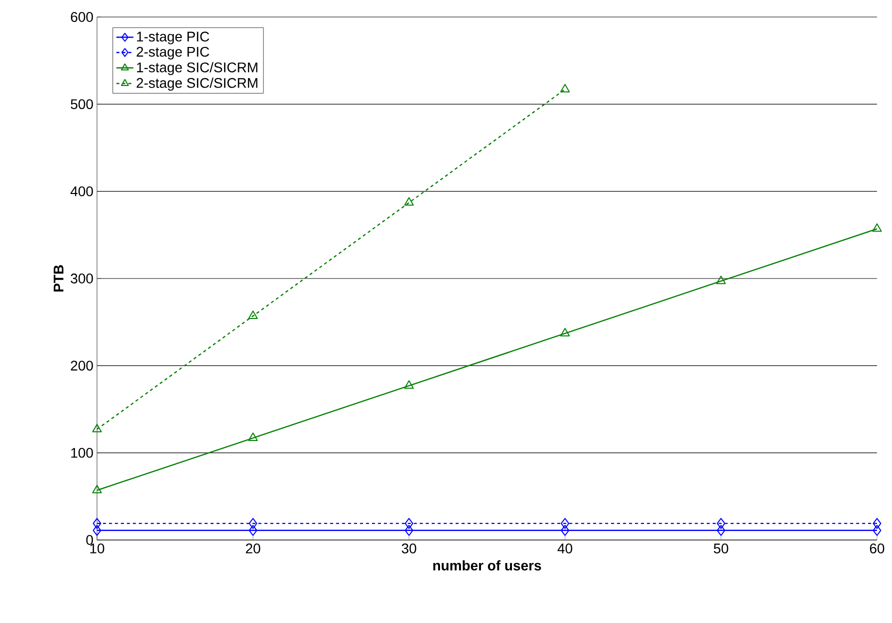 Image resolution: width=892 pixels, height=623 pixels. I want to click on legend-label: 1-stage PIC, so click(173, 38).